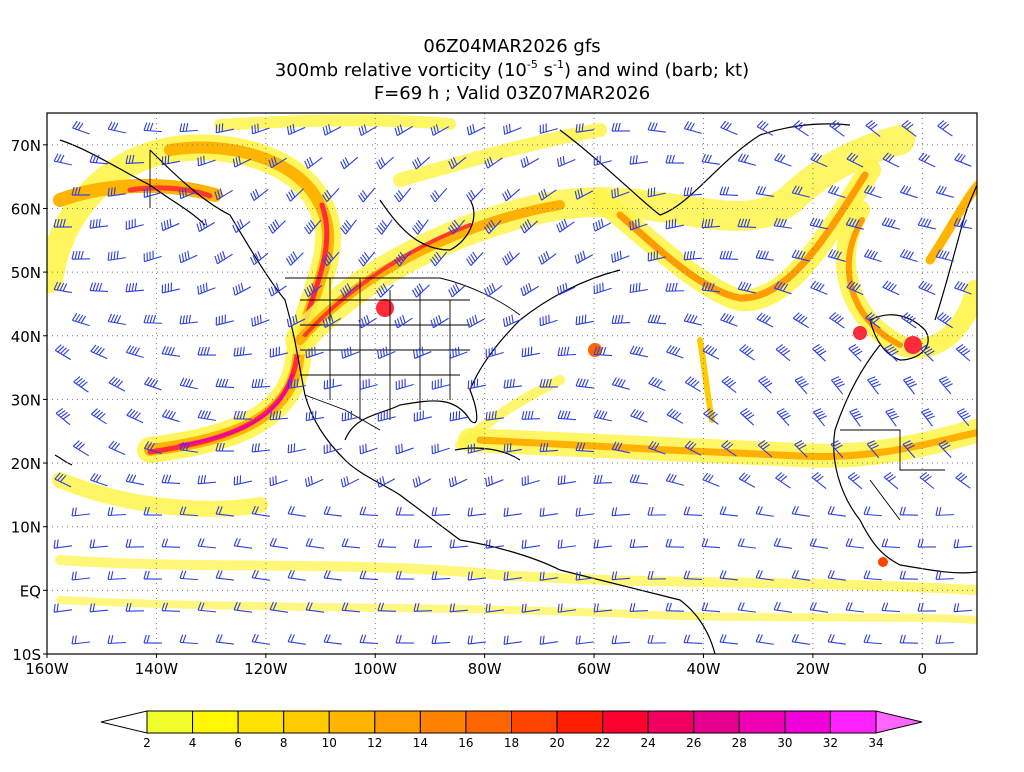 The width and height of the screenshot is (1024, 772). What do you see at coordinates (830, 743) in the screenshot?
I see `colorbar-label: 32` at bounding box center [830, 743].